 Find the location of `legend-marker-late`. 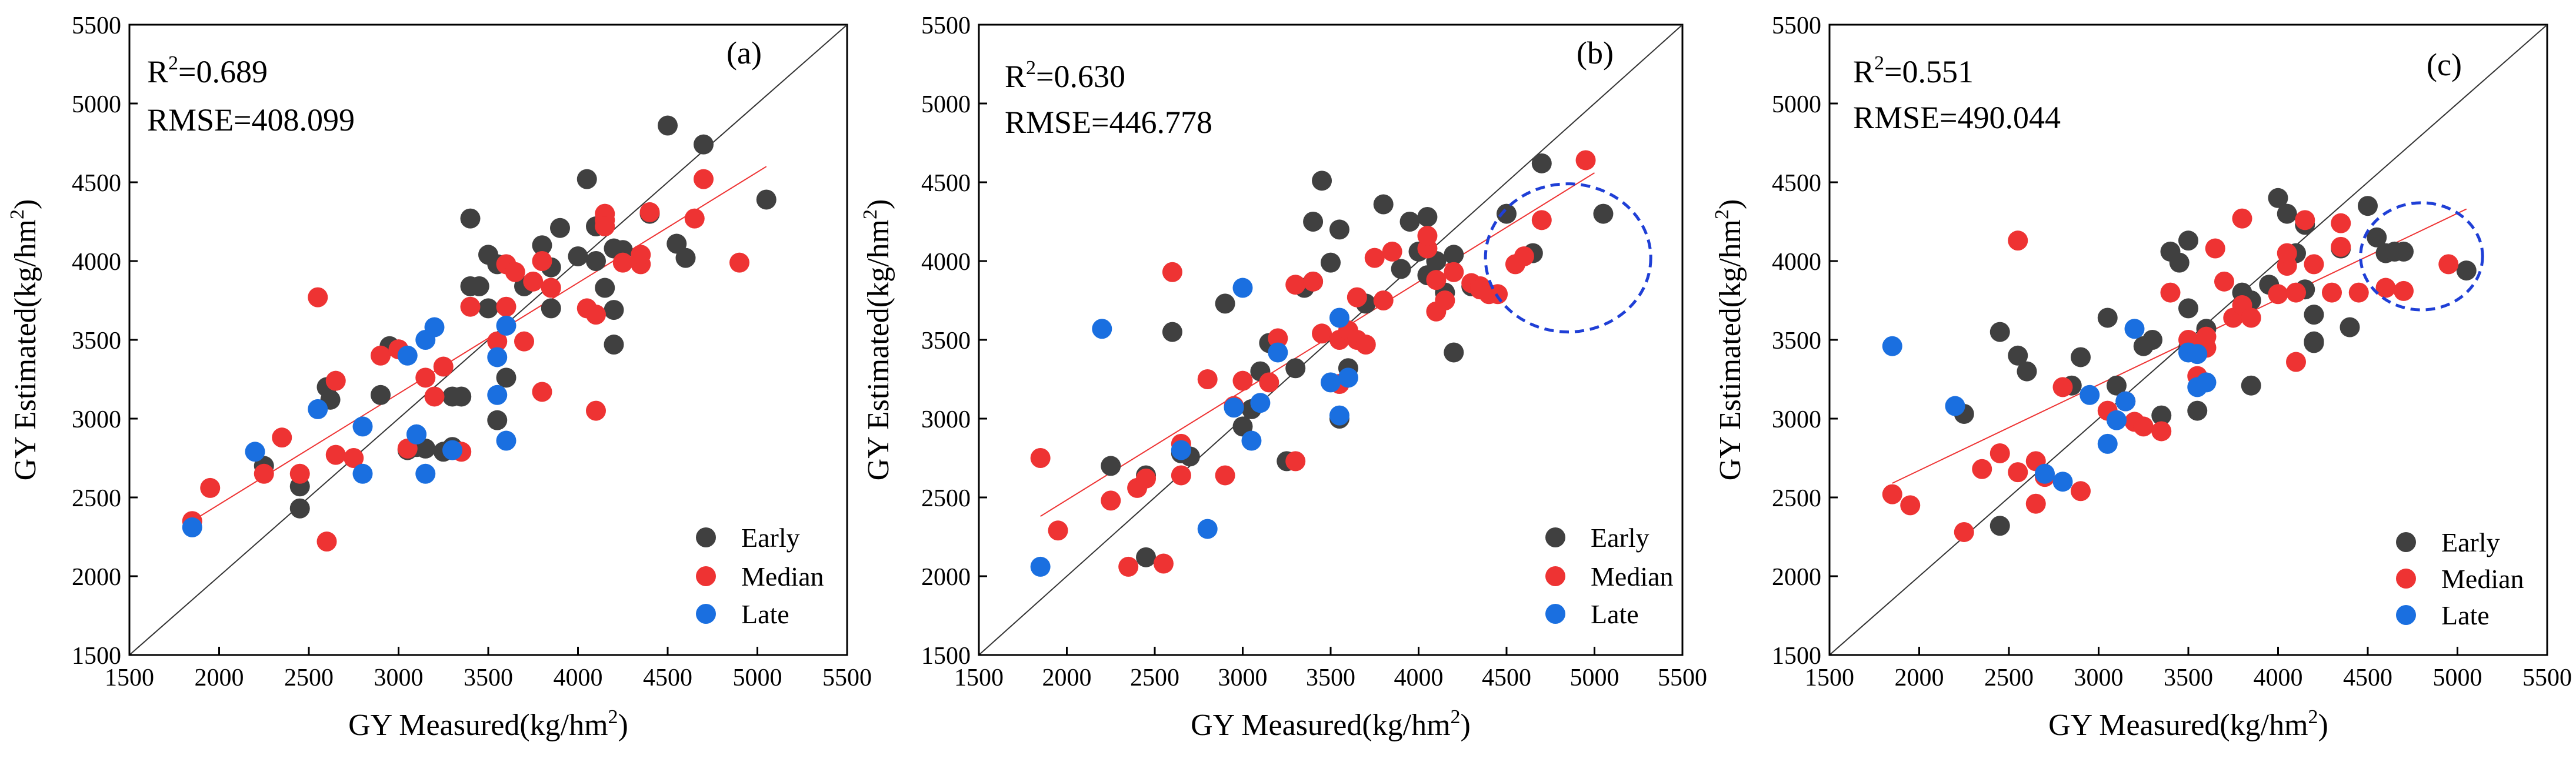

legend-marker-late is located at coordinates (2406, 615).